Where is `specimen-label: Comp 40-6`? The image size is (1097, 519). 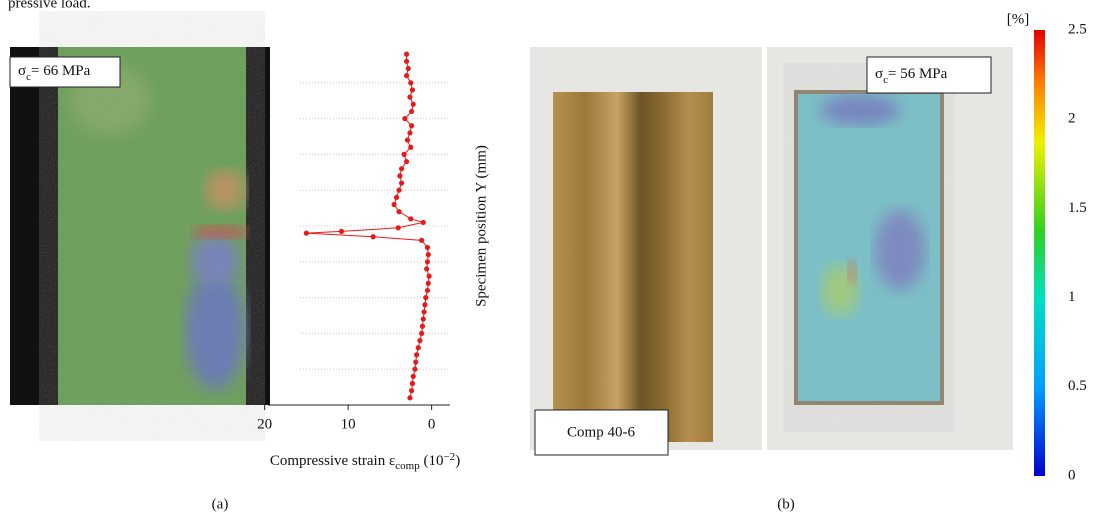 specimen-label: Comp 40-6 is located at coordinates (601, 432).